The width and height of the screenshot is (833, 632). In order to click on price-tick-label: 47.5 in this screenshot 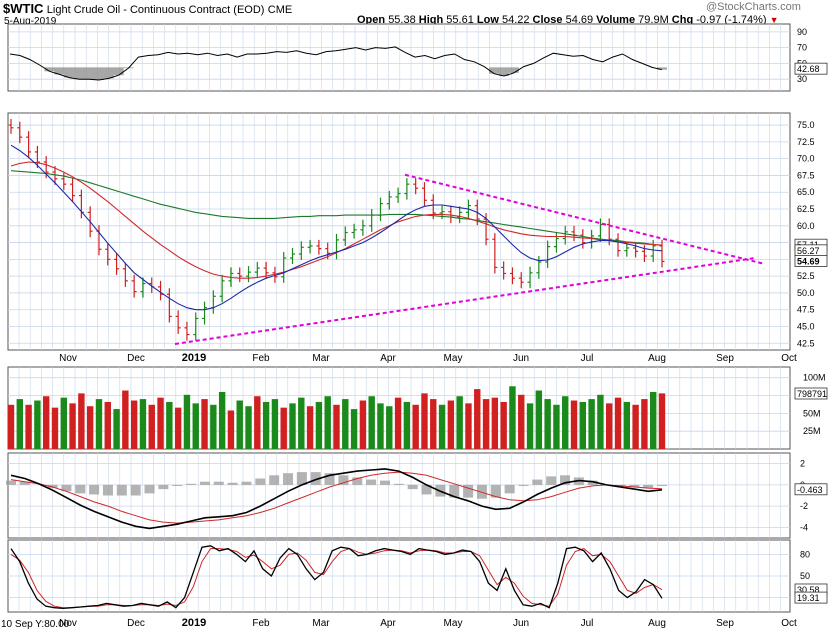, I will do `click(806, 310)`.